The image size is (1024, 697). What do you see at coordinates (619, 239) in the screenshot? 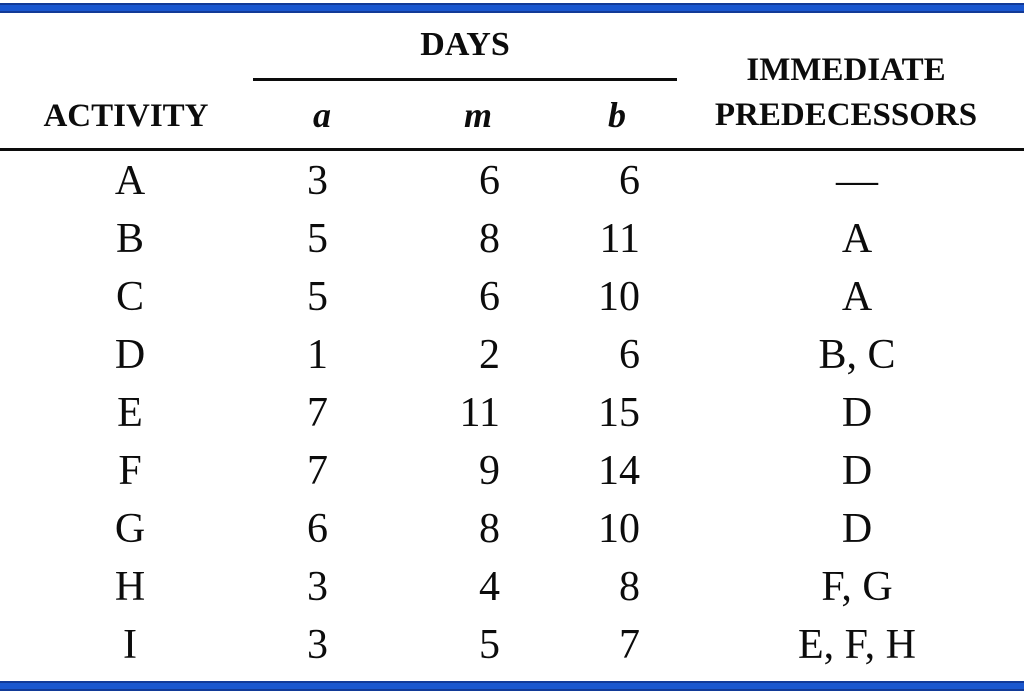
I see `b-cell: 11` at bounding box center [619, 239].